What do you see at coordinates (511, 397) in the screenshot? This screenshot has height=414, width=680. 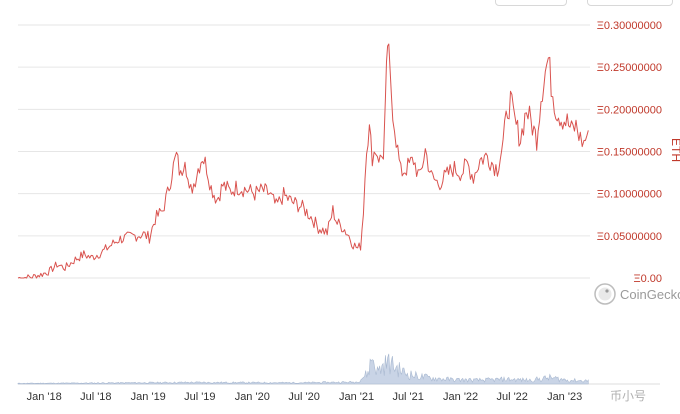 I see `x-tick-label: Jul '22` at bounding box center [511, 397].